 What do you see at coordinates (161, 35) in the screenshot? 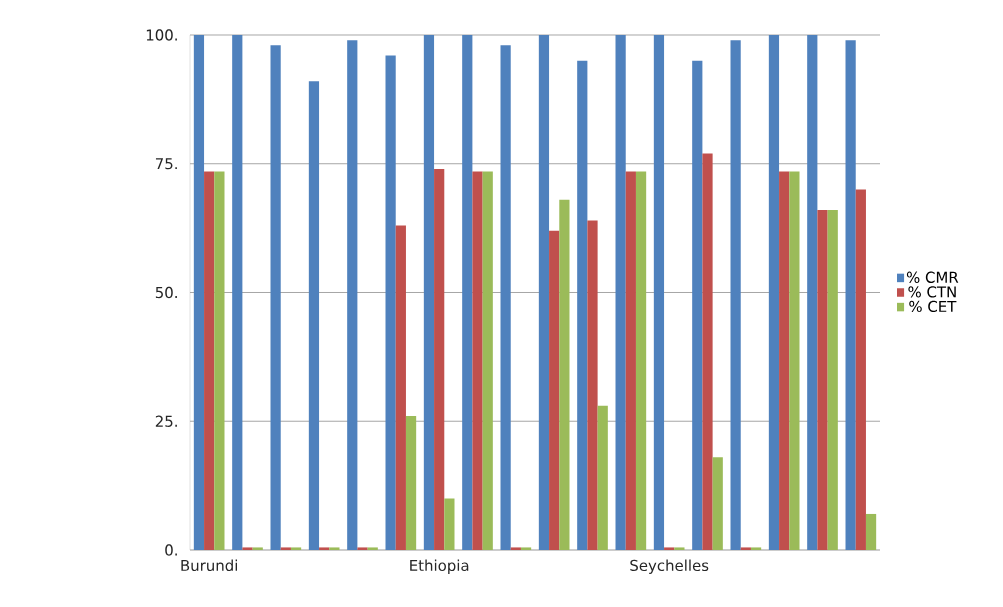
I see `y-tick-label: 100.` at bounding box center [161, 35].